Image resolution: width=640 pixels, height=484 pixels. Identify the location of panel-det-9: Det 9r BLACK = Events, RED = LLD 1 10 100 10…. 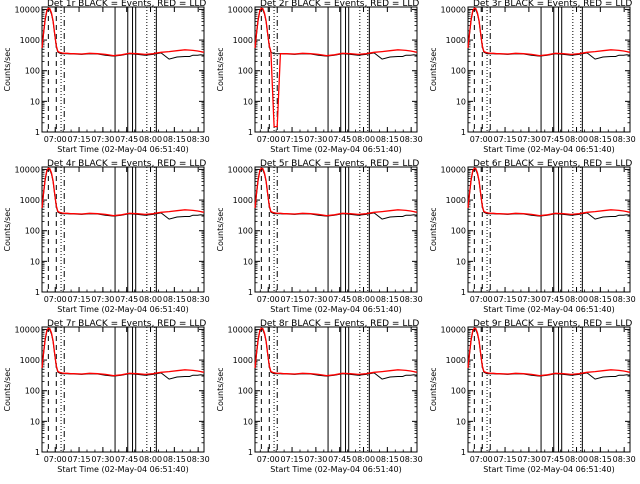
(532, 396).